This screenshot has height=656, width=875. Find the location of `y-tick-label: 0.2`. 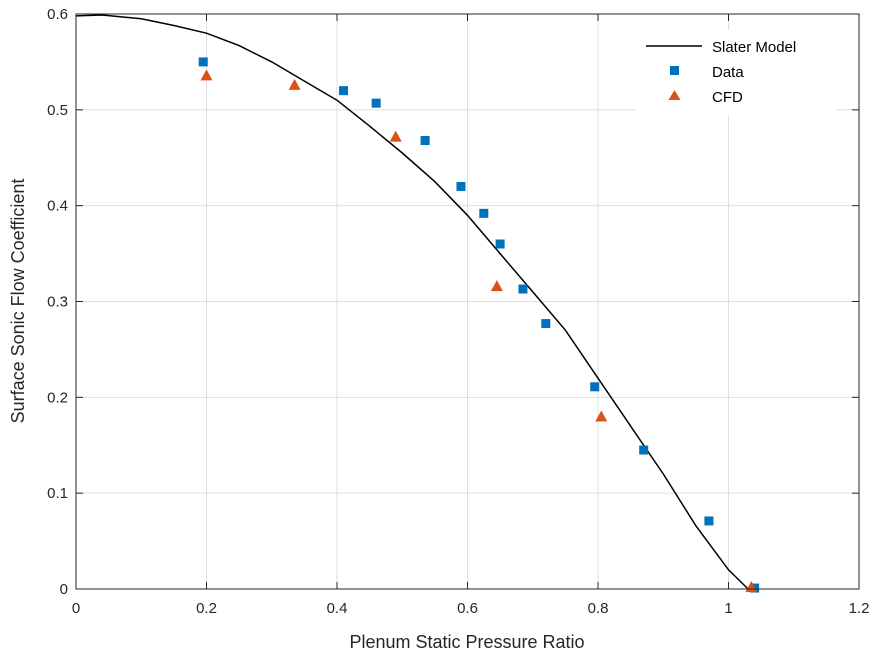

y-tick-label: 0.2 is located at coordinates (57, 397).